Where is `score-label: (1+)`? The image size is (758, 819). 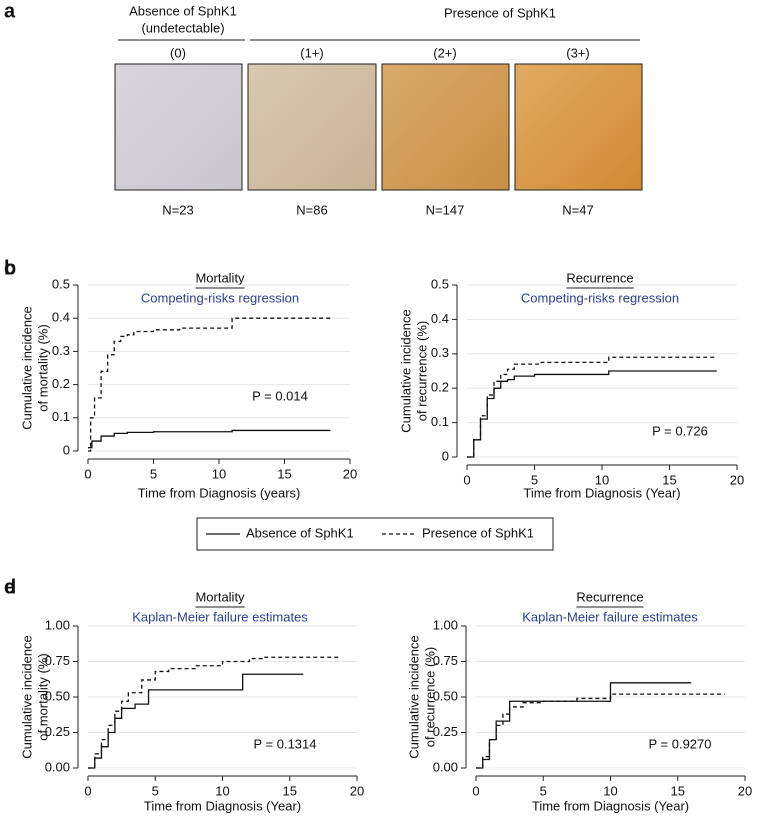
score-label: (1+) is located at coordinates (311, 52).